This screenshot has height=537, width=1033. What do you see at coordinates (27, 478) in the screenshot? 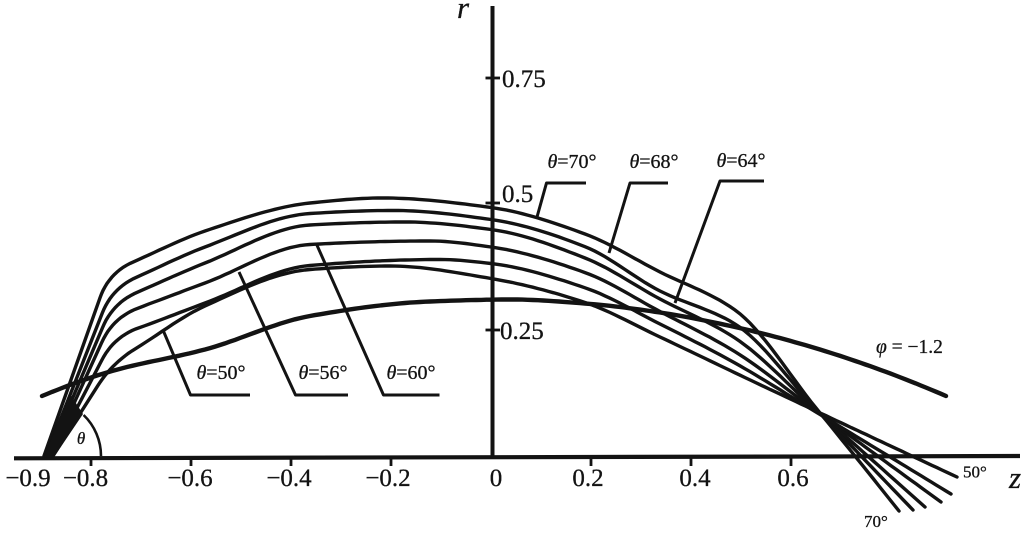
I see `svg-text: −0.9` at bounding box center [27, 478].